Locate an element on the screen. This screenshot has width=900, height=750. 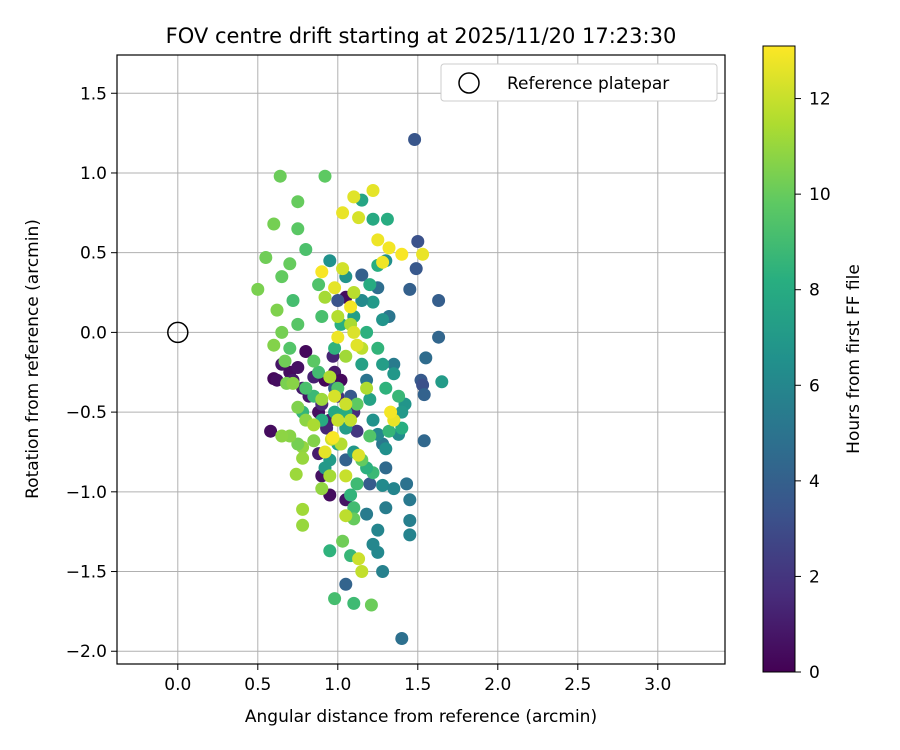
y-tick-label: 0.0 is located at coordinates (93, 333).